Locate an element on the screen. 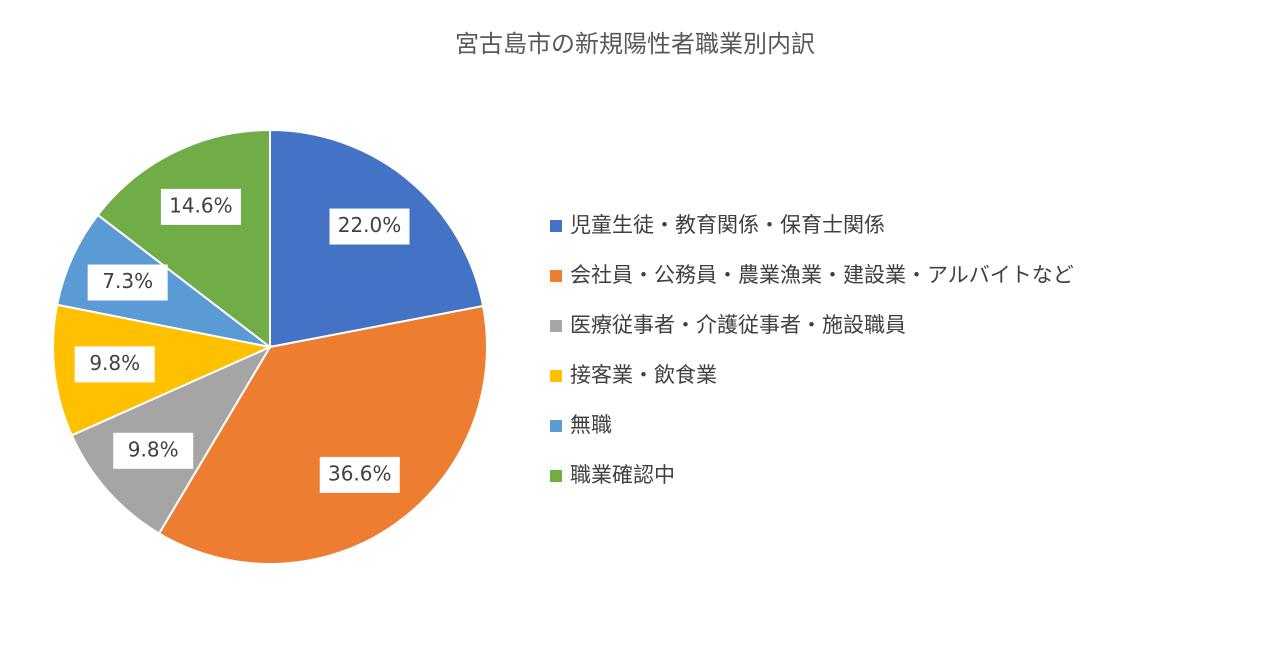 Image resolution: width=1265 pixels, height=665 pixels. value-label: 22.0% is located at coordinates (370, 225).